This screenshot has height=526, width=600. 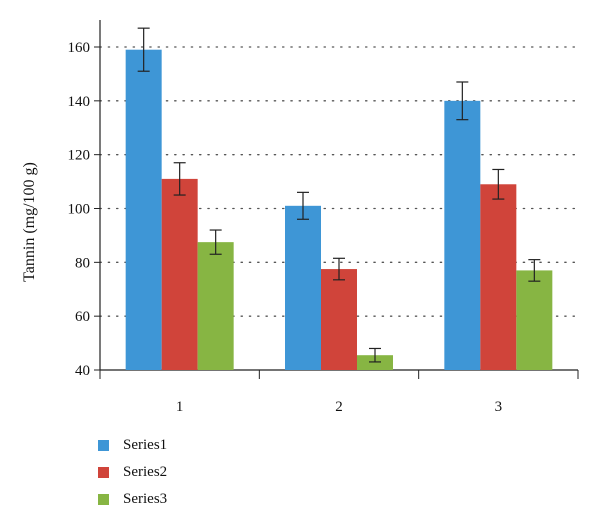 What do you see at coordinates (82, 263) in the screenshot?
I see `y-tick-label: 80` at bounding box center [82, 263].